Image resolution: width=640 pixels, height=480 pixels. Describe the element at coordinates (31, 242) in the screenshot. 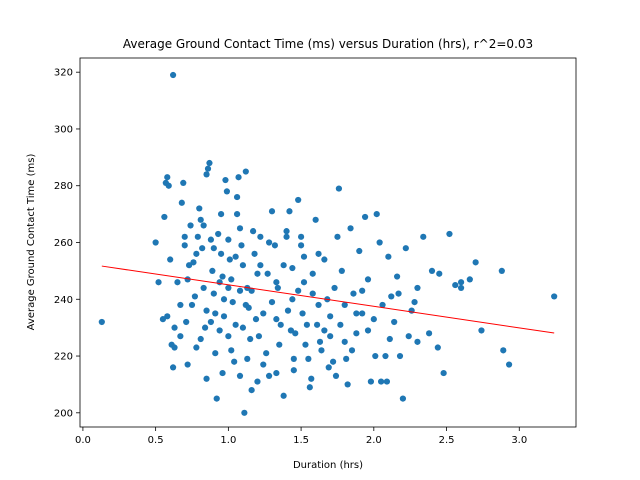

I see `y-axis-label: Average Ground Contact Time (ms)` at that location.